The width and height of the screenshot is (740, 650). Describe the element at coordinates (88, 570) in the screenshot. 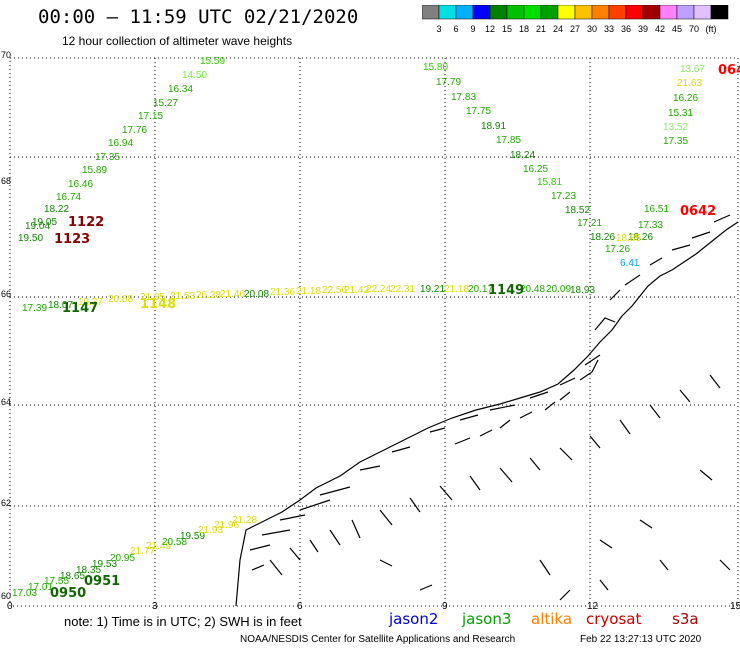

I see `wave-height-value: 18.35` at that location.